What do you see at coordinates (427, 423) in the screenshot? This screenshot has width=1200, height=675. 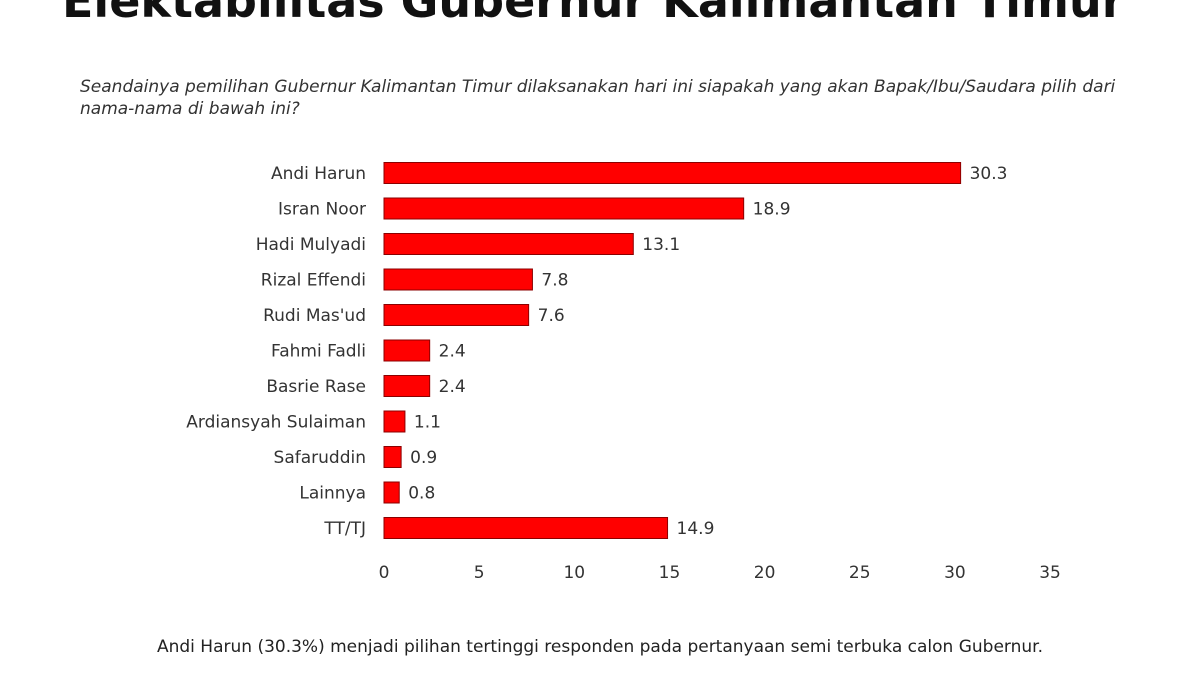 I see `value-label: 1.1` at bounding box center [427, 423].